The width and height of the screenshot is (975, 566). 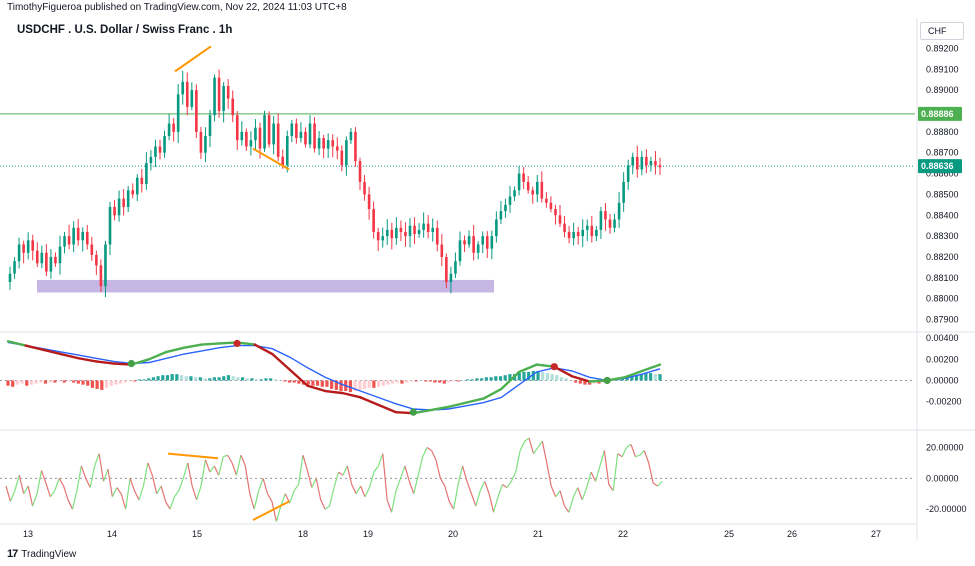 What do you see at coordinates (942, 31) in the screenshot?
I see `currency-badge: CHF` at bounding box center [942, 31].